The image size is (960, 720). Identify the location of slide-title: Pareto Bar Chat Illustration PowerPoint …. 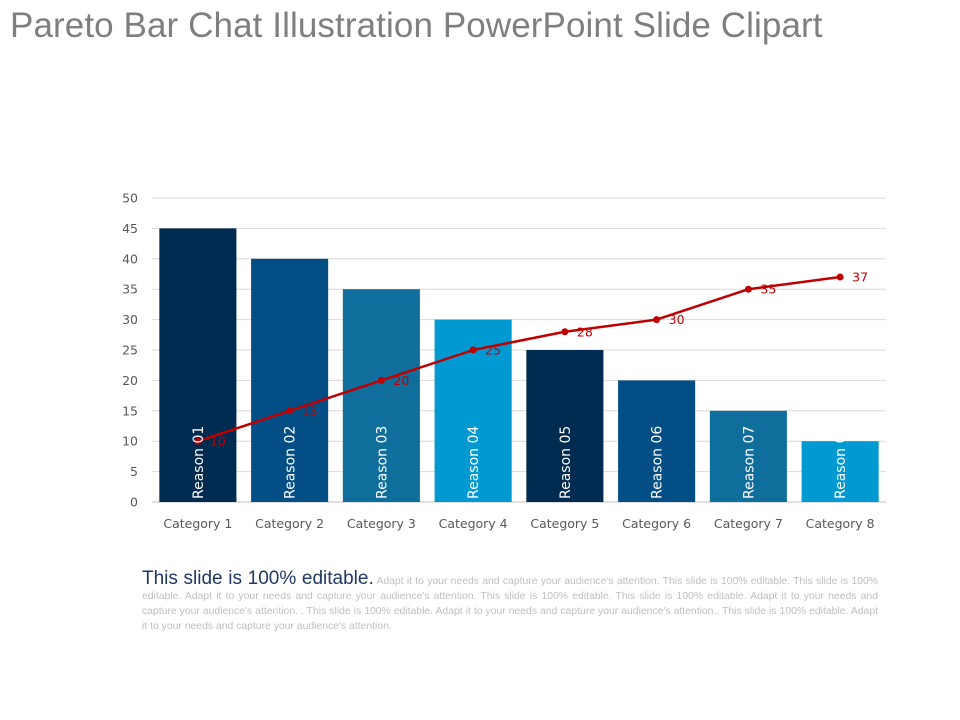
(416, 25).